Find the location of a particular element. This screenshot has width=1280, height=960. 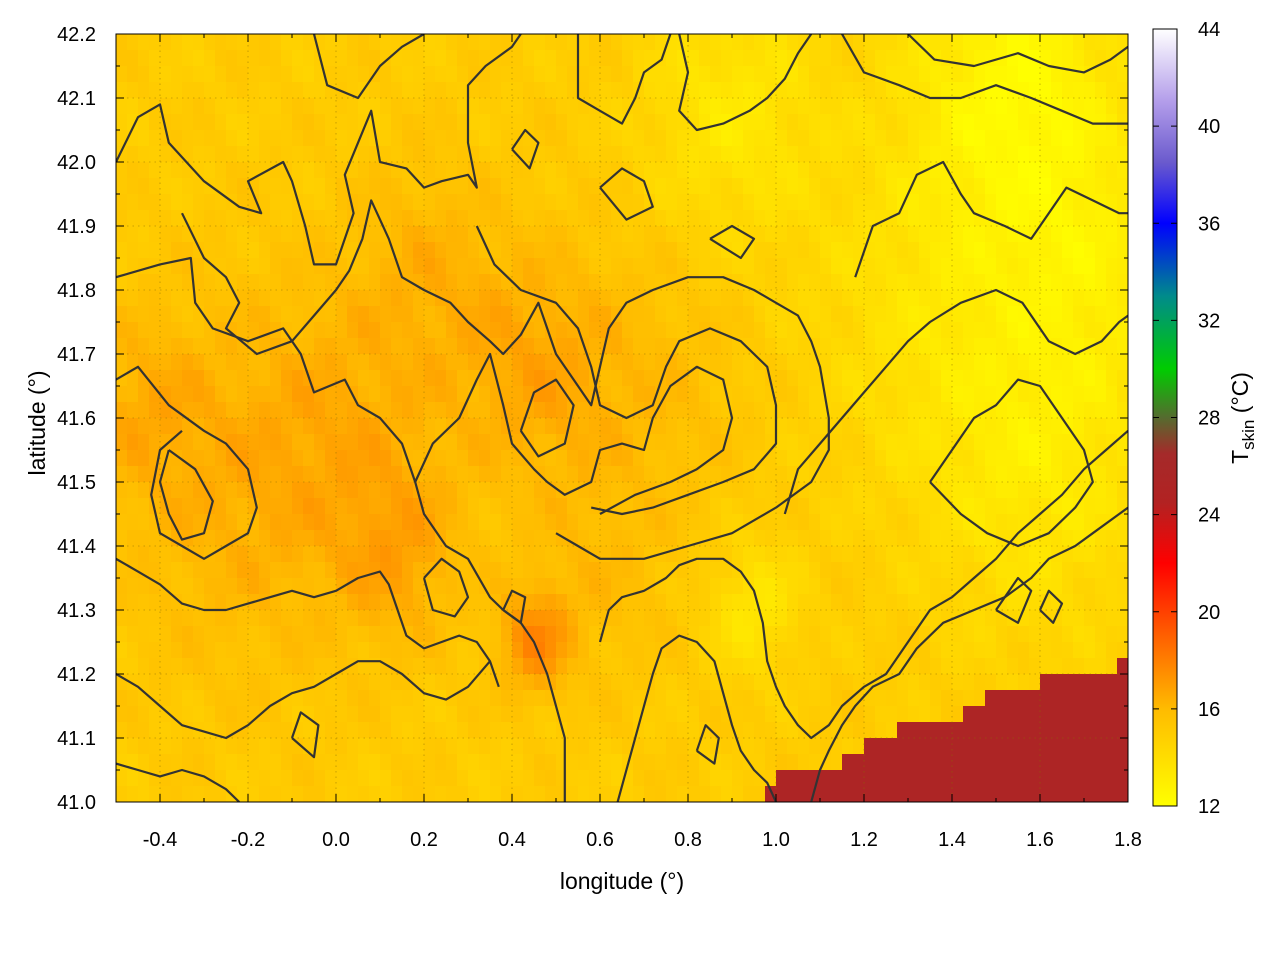

x-tick-label: 1.0 is located at coordinates (776, 840).